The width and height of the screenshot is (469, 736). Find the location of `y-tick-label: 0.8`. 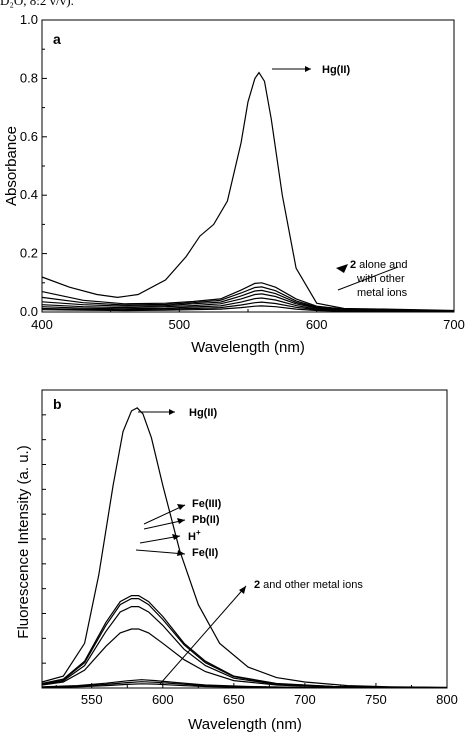

y-tick-label: 0.8 is located at coordinates (29, 77).